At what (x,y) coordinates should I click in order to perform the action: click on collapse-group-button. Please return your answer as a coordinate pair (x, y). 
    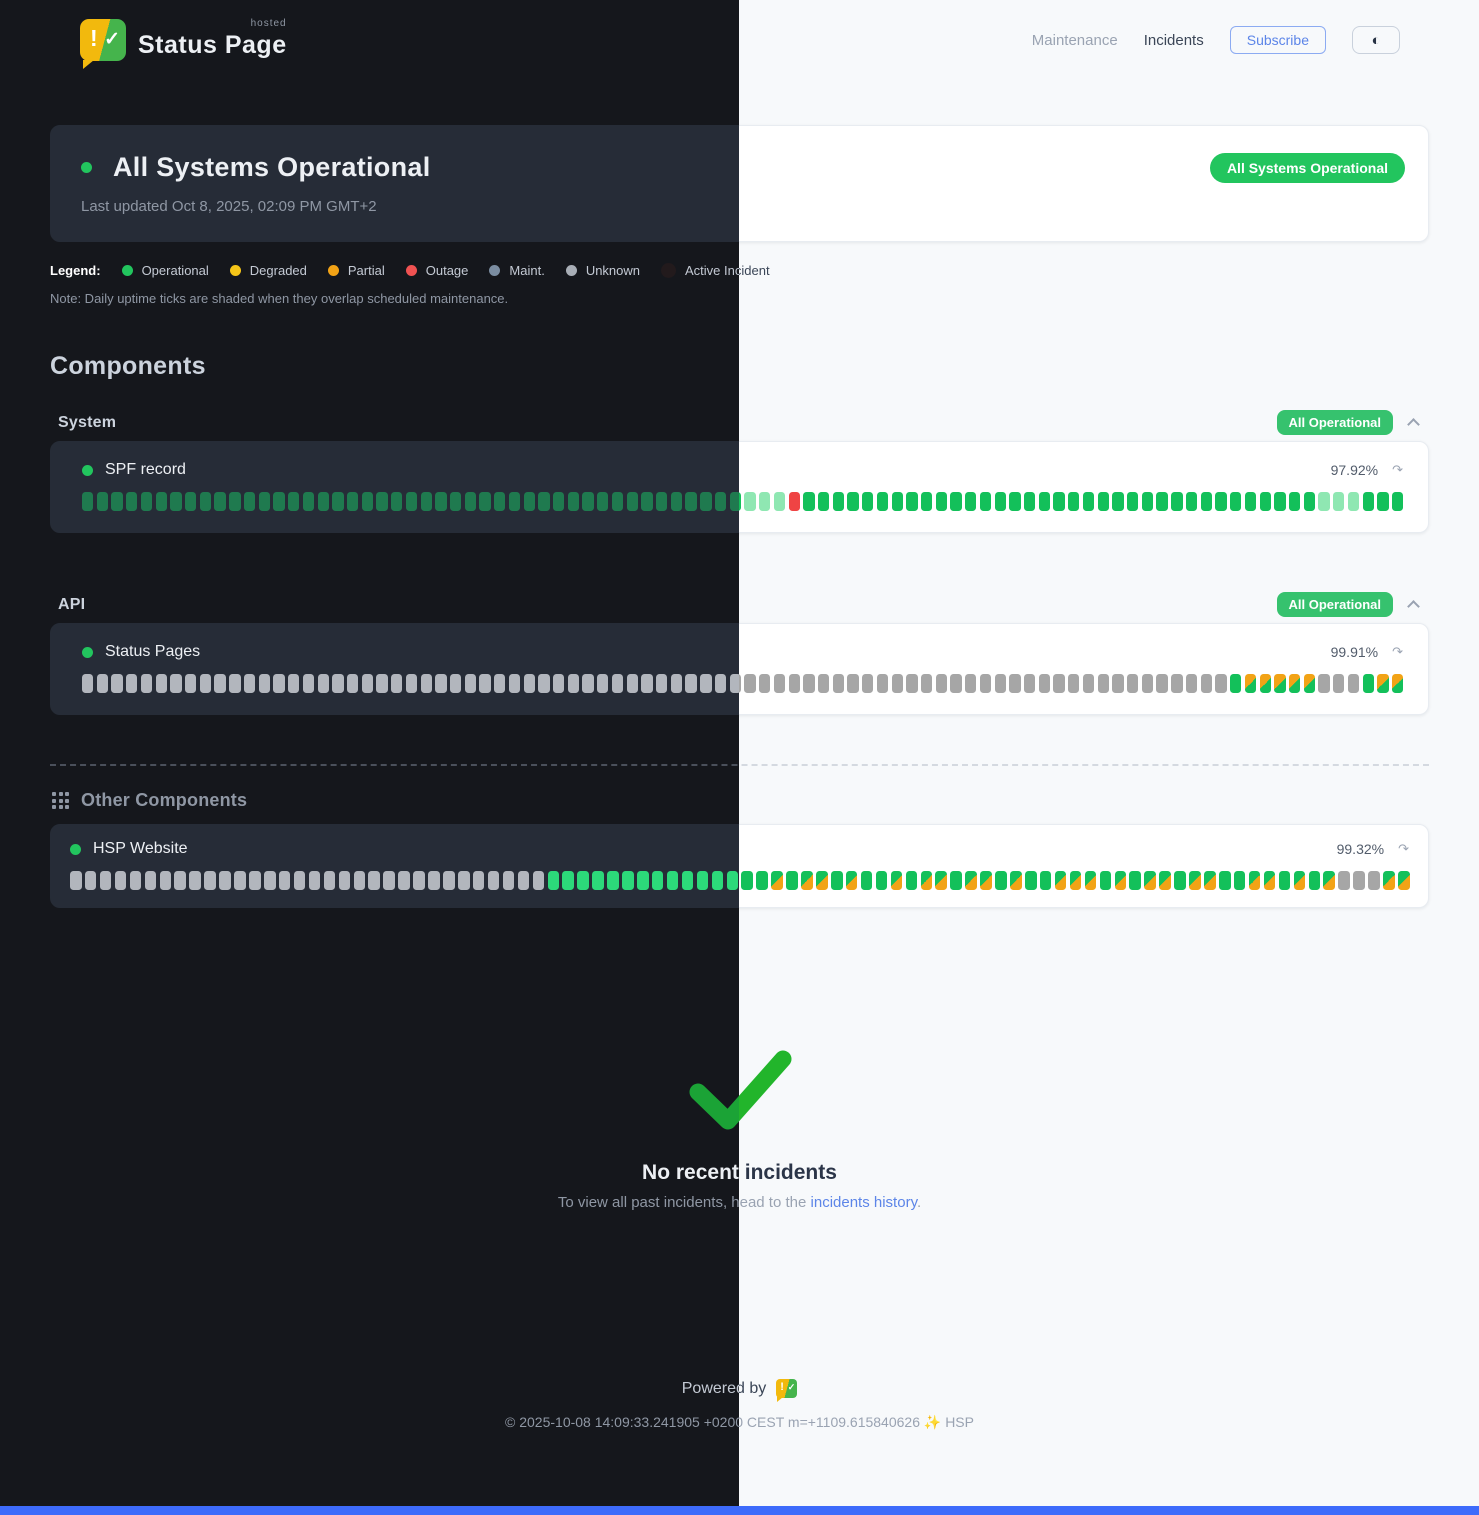
    Looking at the image, I should click on (1415, 423).